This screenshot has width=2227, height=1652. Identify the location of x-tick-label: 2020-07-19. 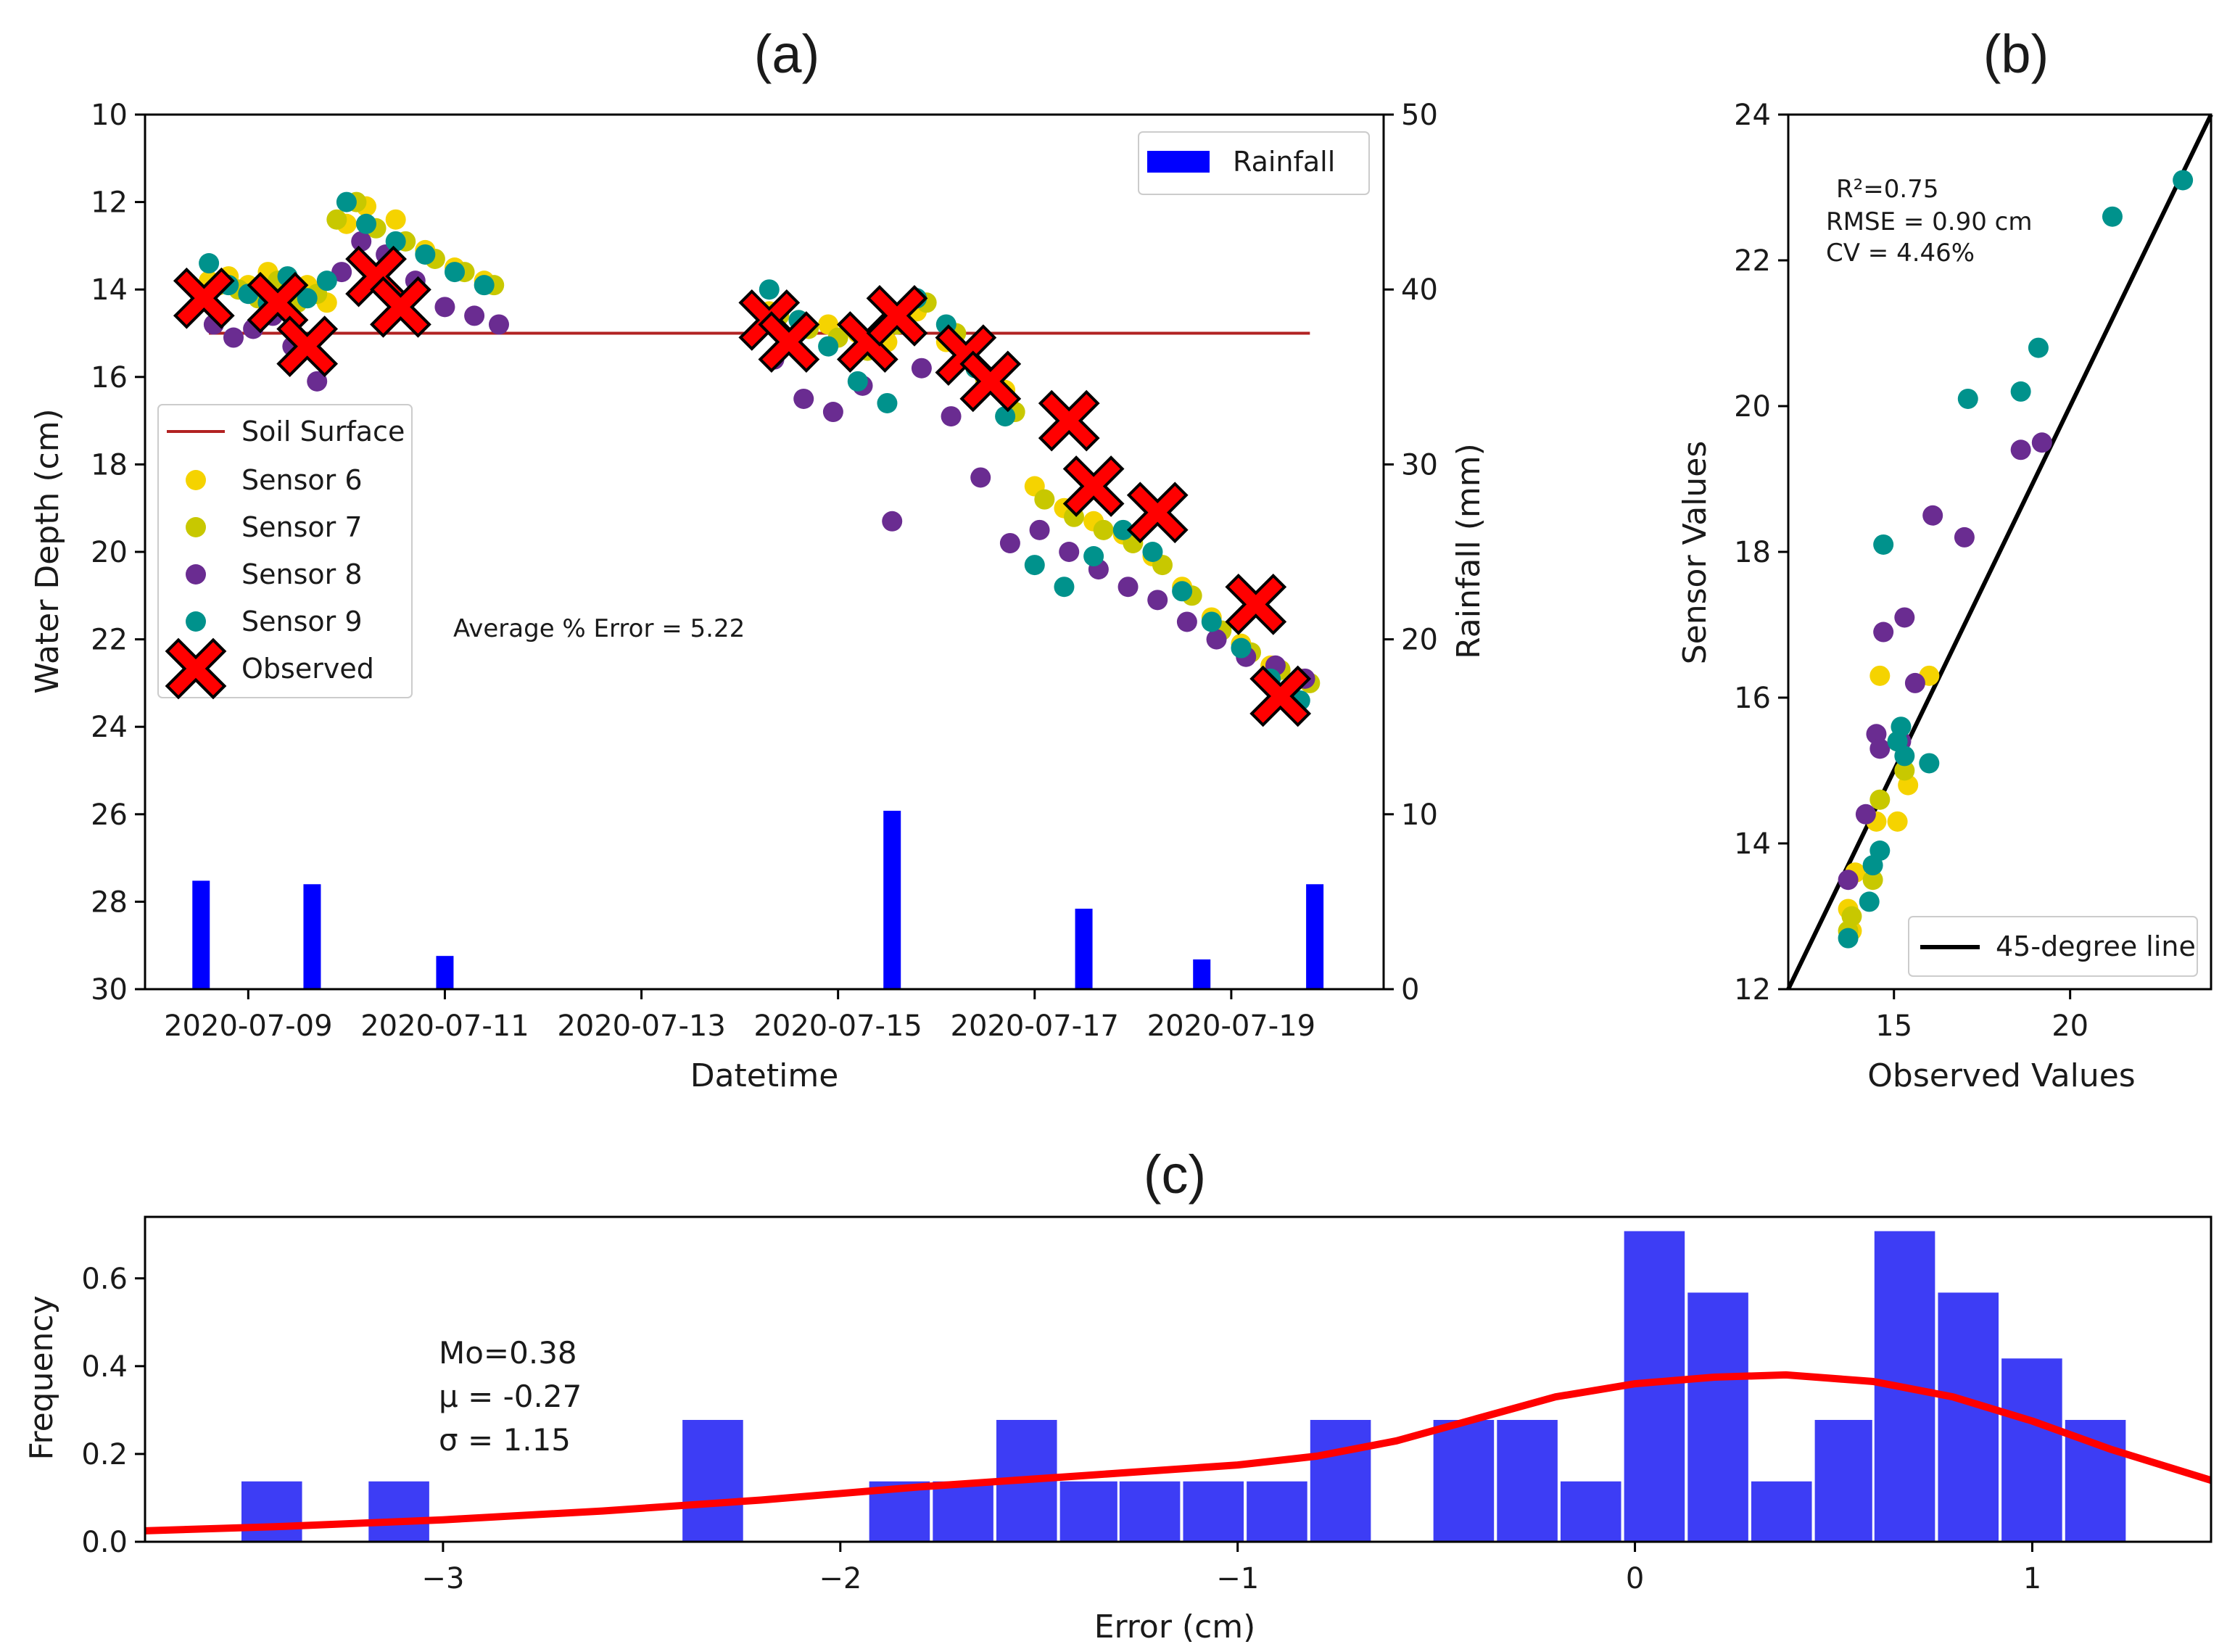
(1231, 1026).